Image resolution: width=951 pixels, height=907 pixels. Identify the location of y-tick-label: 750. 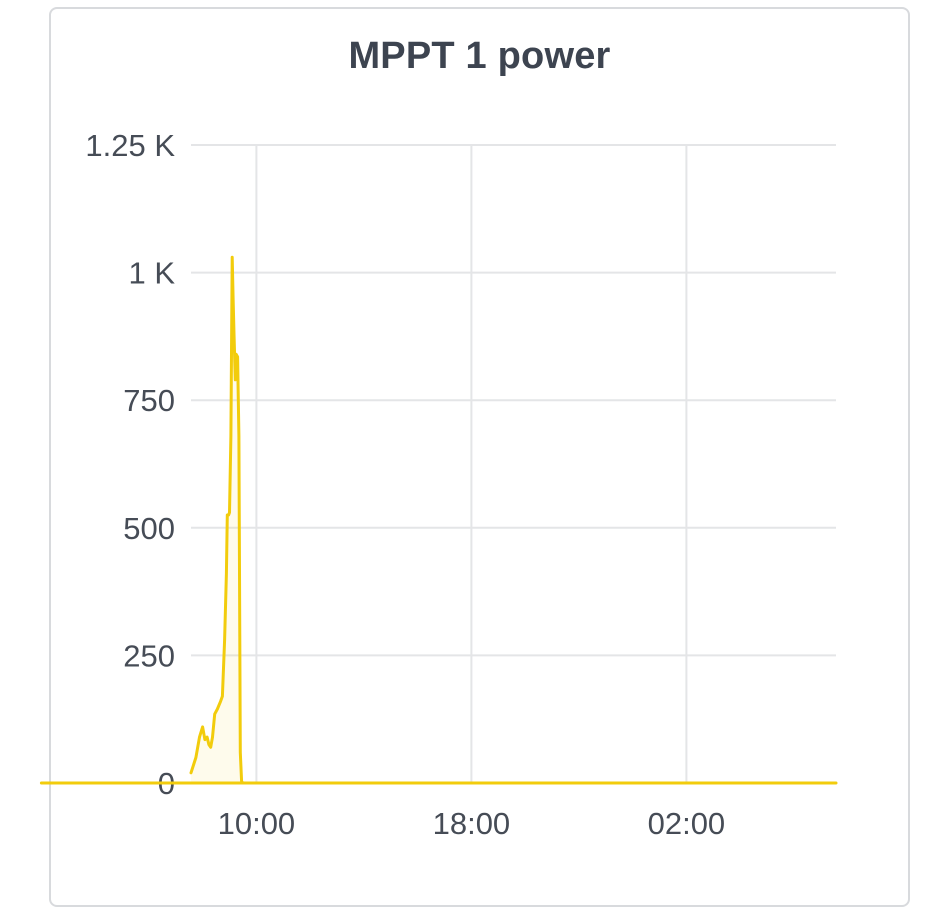
(149, 400).